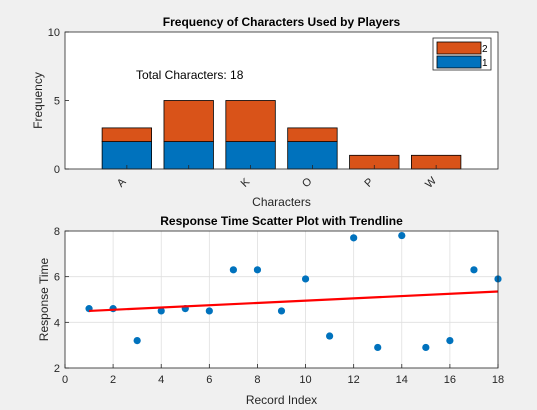 The width and height of the screenshot is (537, 410). I want to click on x-tick-label: W, so click(431, 183).